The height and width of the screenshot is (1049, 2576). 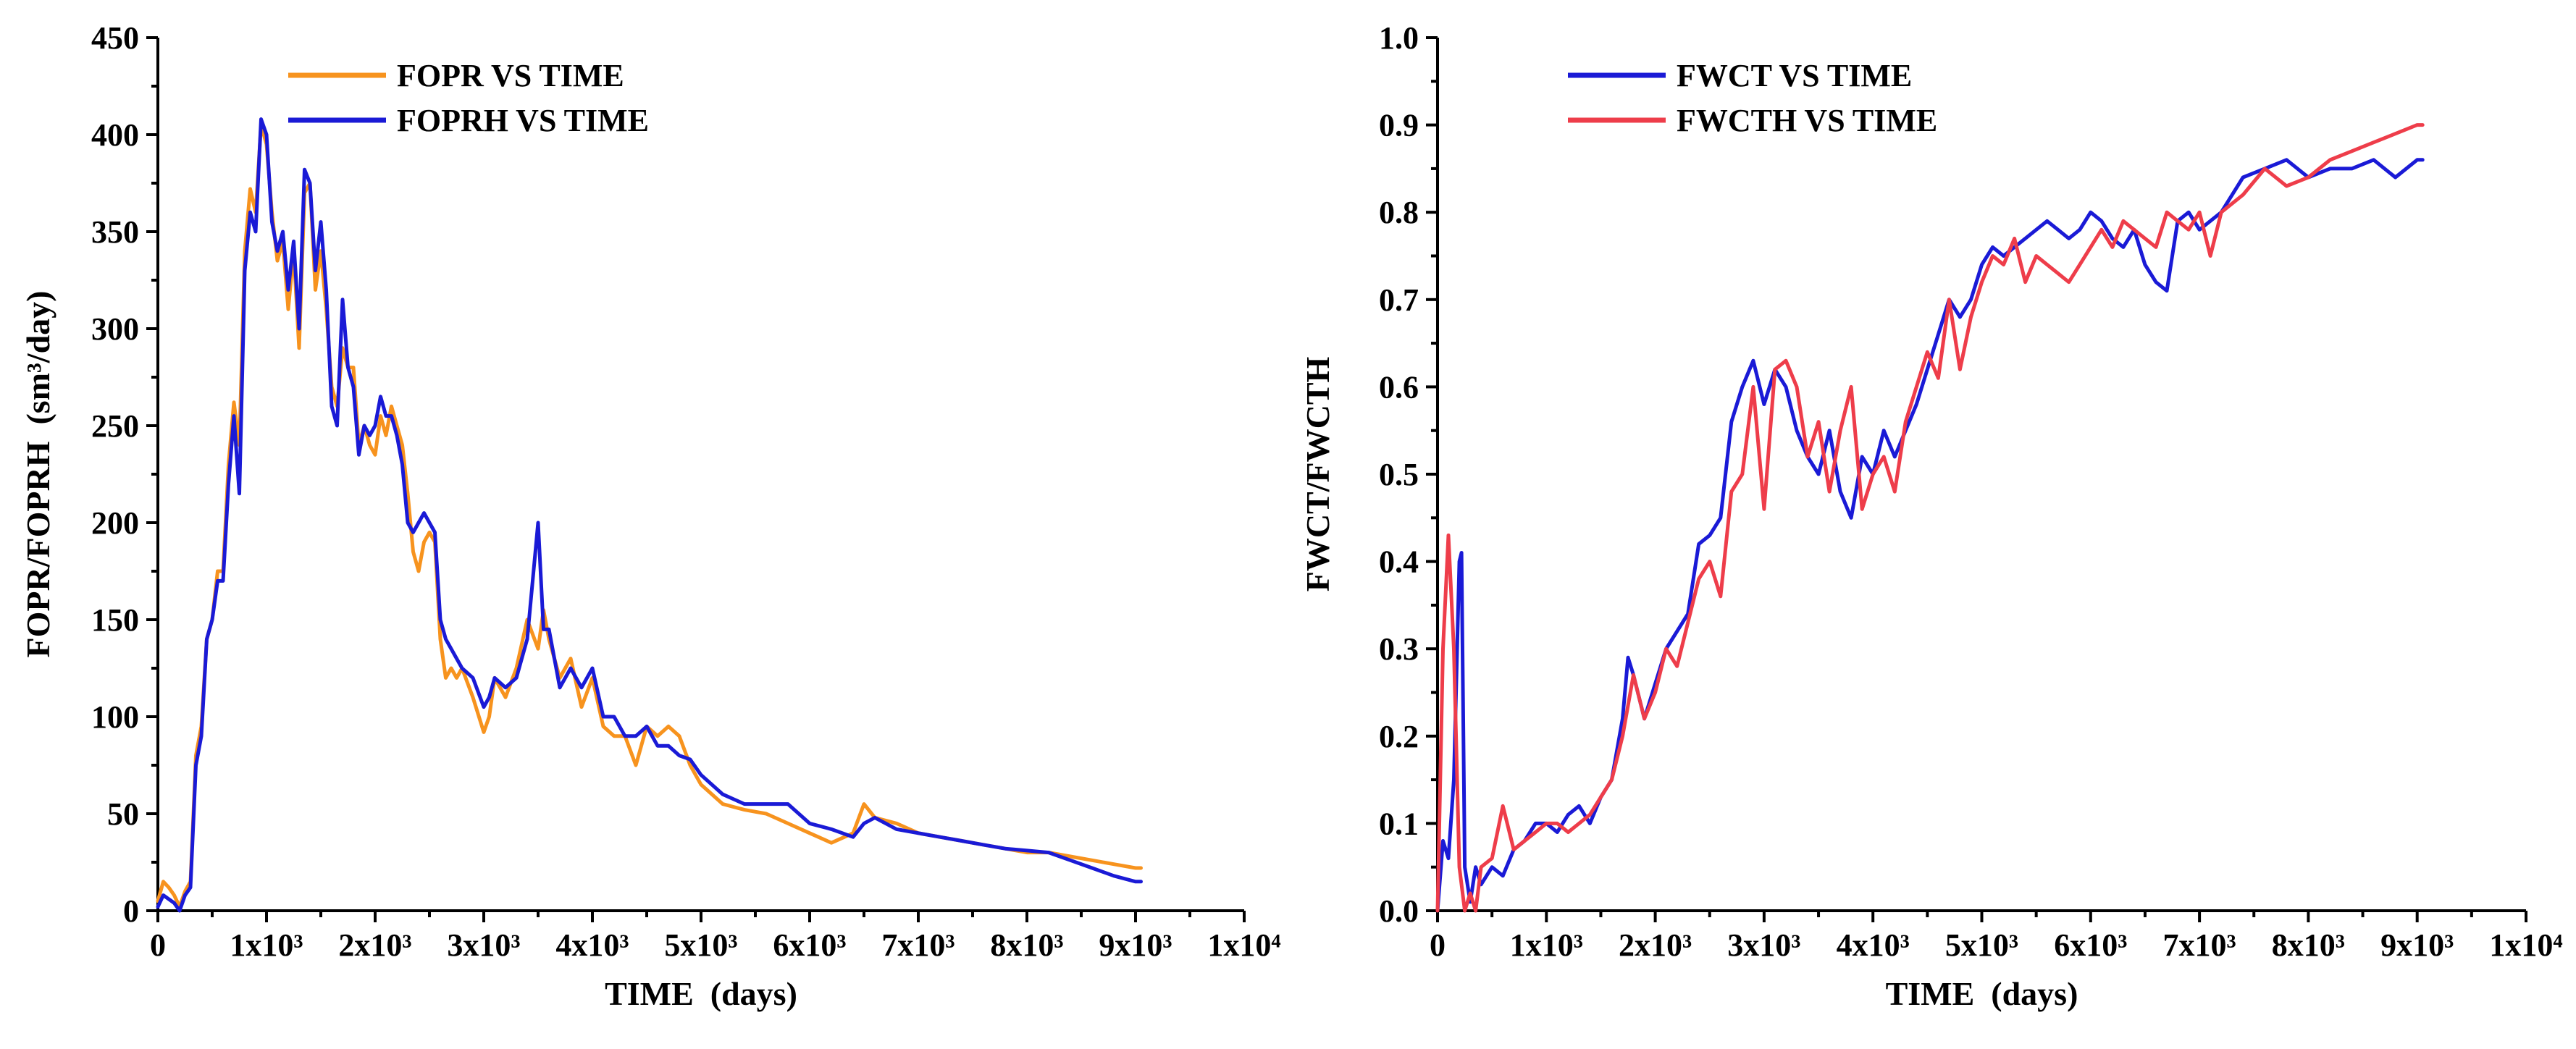 I want to click on right-x-tick-label: 1x10³, so click(x=1546, y=945).